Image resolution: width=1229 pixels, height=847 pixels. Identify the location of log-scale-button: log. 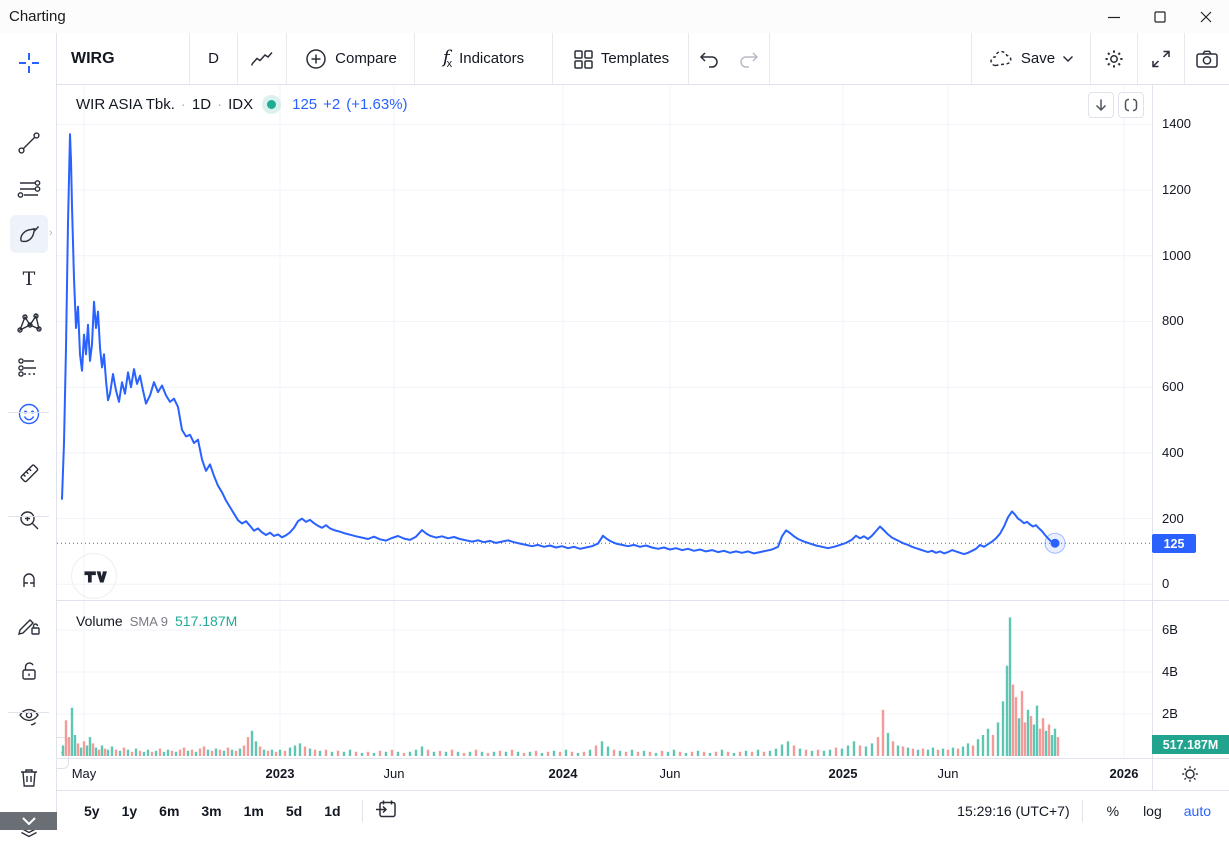
(1152, 810).